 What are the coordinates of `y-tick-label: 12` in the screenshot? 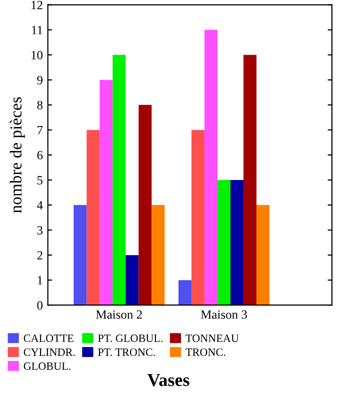 It's located at (37, 5).